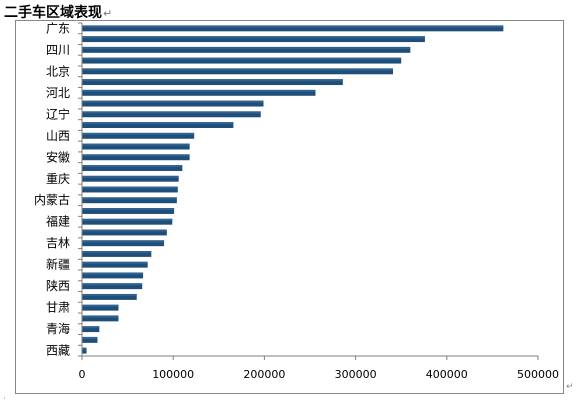 The image size is (578, 405). I want to click on x-tick-label: 100000, so click(173, 374).